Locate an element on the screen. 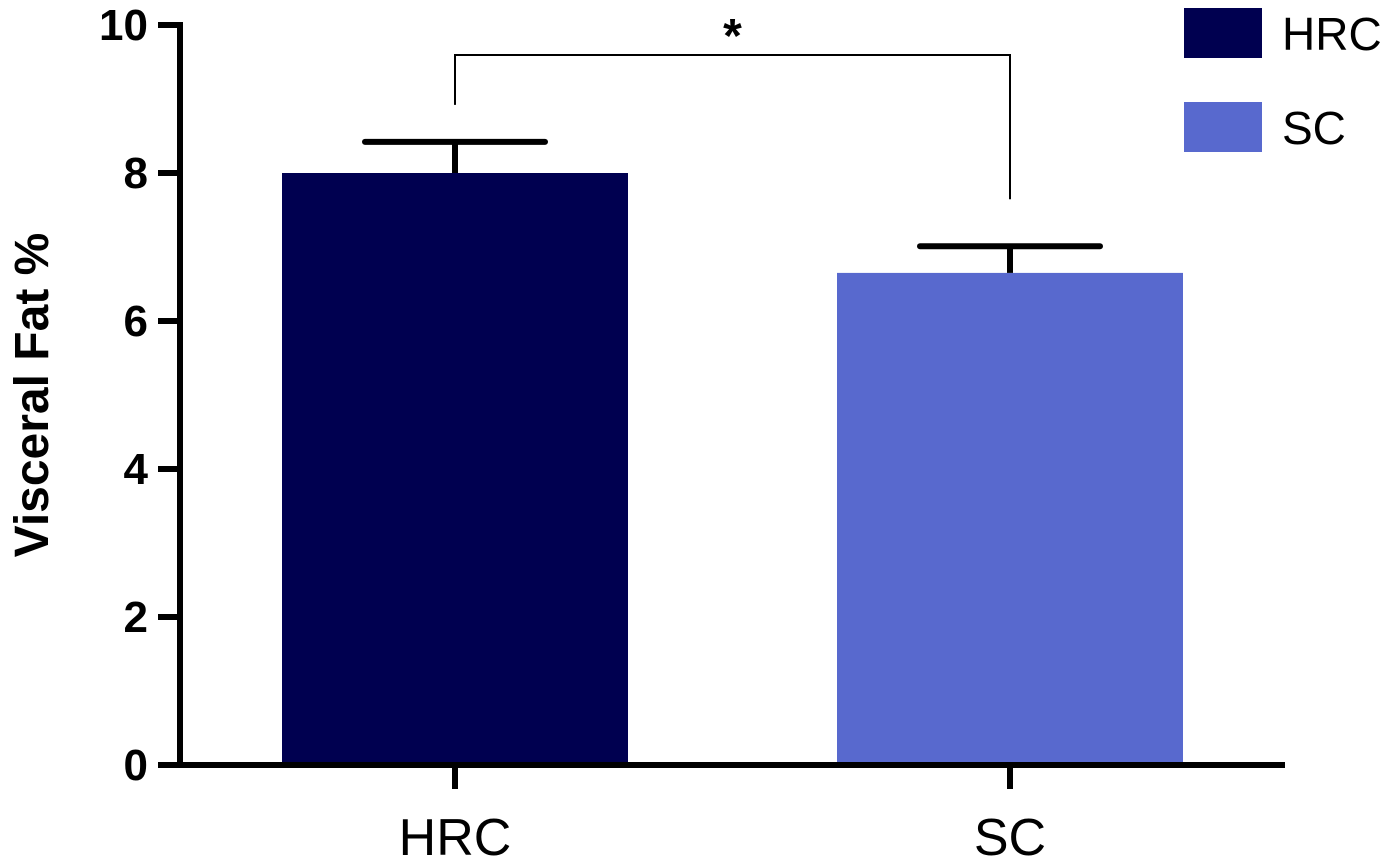  legend: HRC SC is located at coordinates (1283, 81).